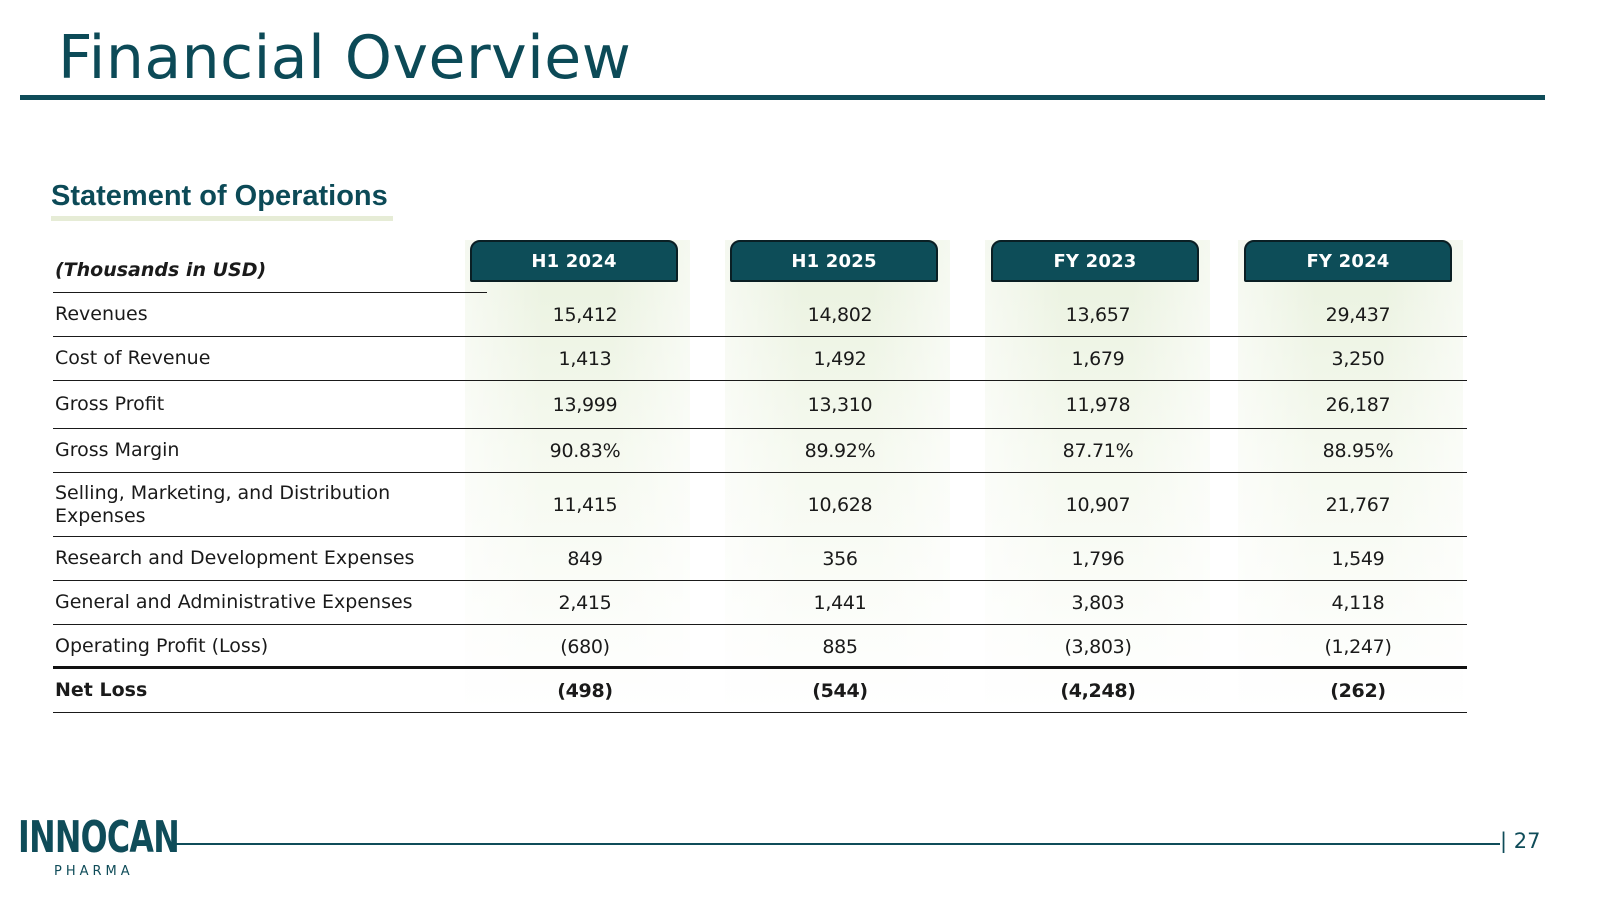 This screenshot has height=899, width=1599. I want to click on innocan-logo: INNOCAN PHARMA, so click(99, 846).